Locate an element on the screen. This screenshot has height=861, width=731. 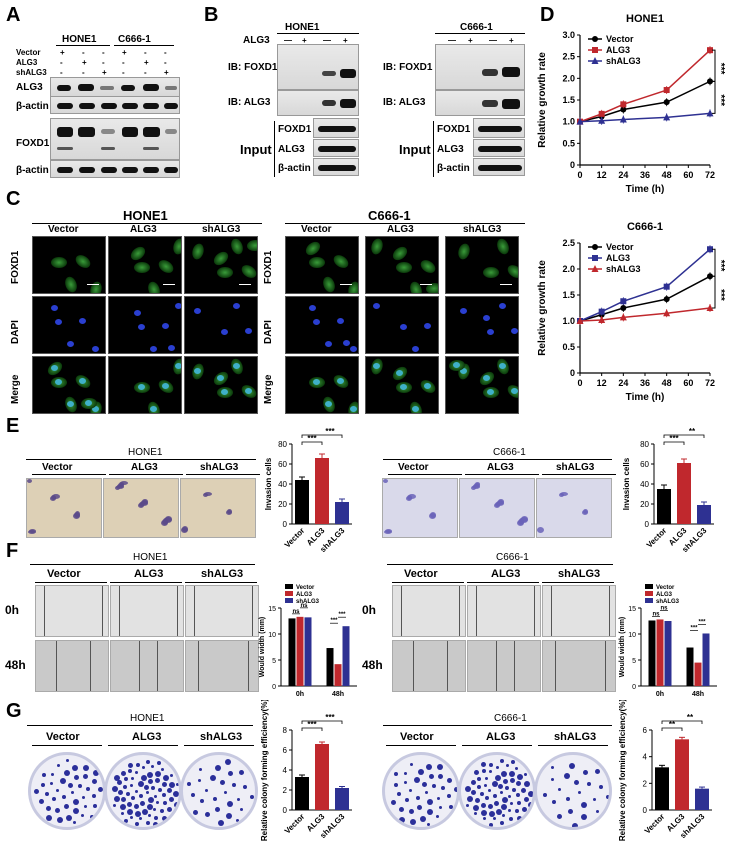
c-col-label: ALG3 is located at coordinates (400, 229).